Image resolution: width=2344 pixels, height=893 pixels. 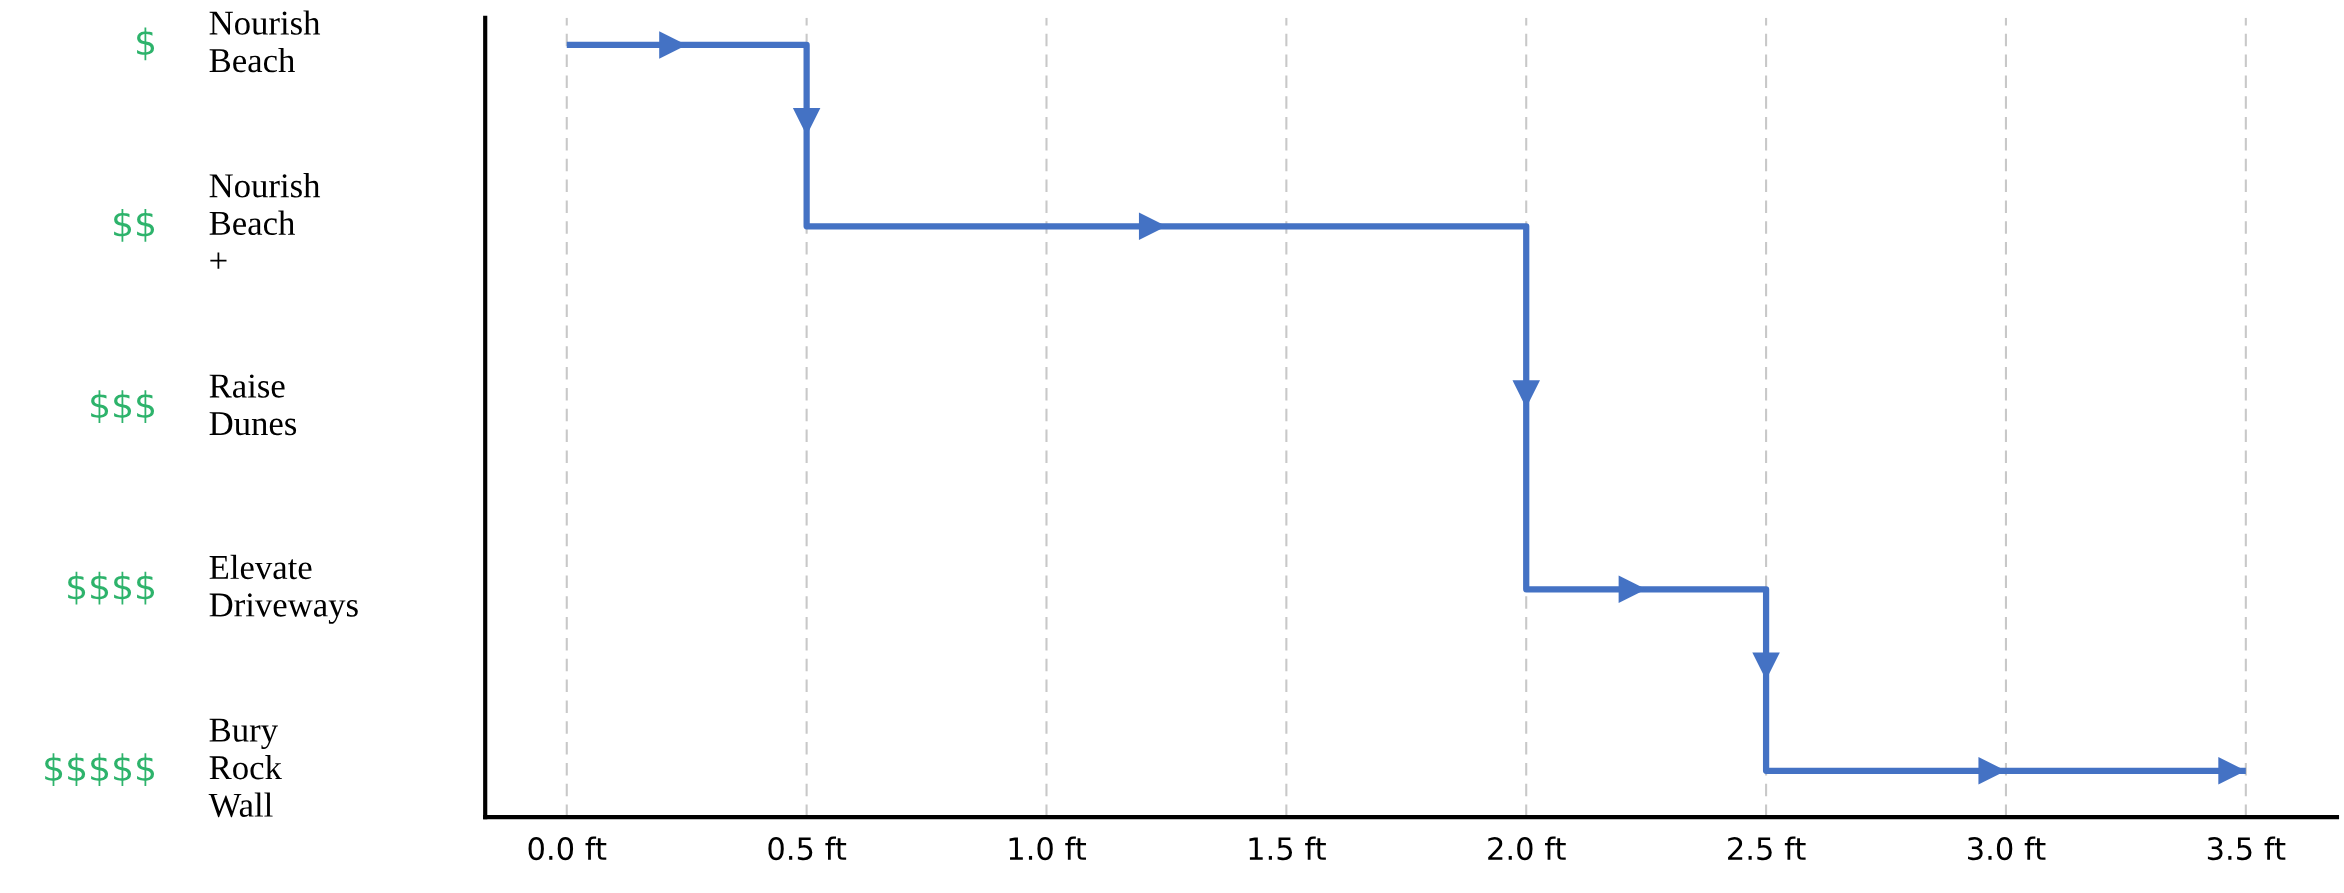 What do you see at coordinates (265, 41) in the screenshot?
I see `text: Nourish Beach` at bounding box center [265, 41].